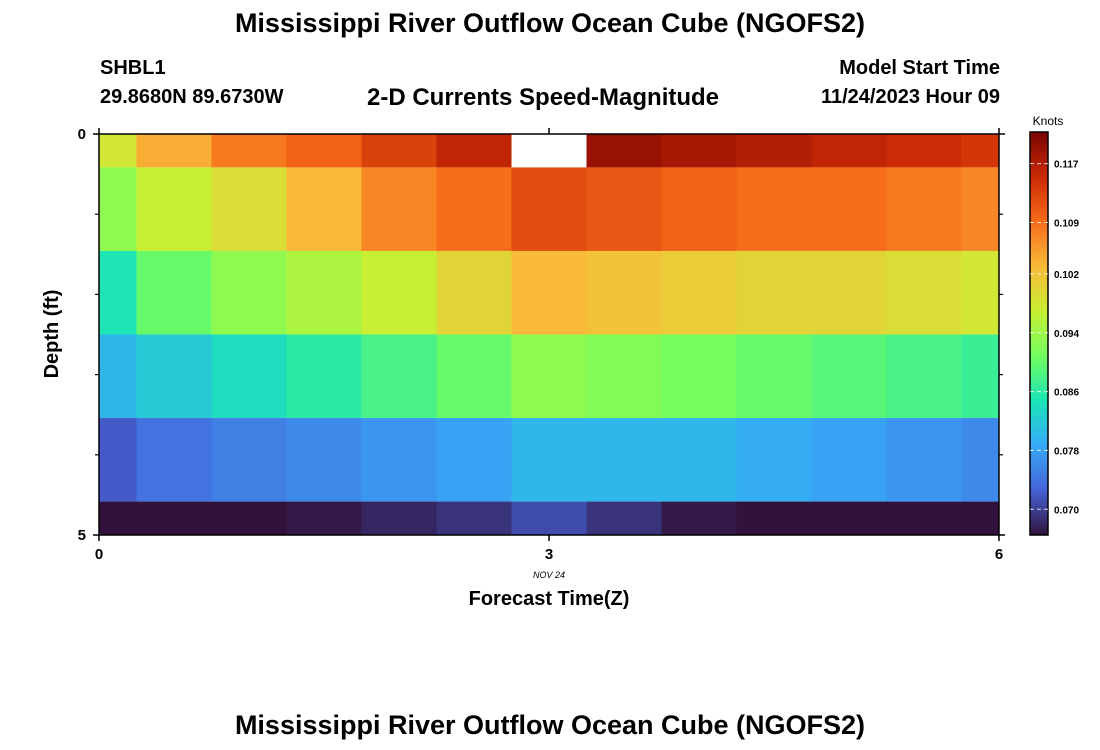  What do you see at coordinates (549, 575) in the screenshot?
I see `x-date-label: NOV 24` at bounding box center [549, 575].